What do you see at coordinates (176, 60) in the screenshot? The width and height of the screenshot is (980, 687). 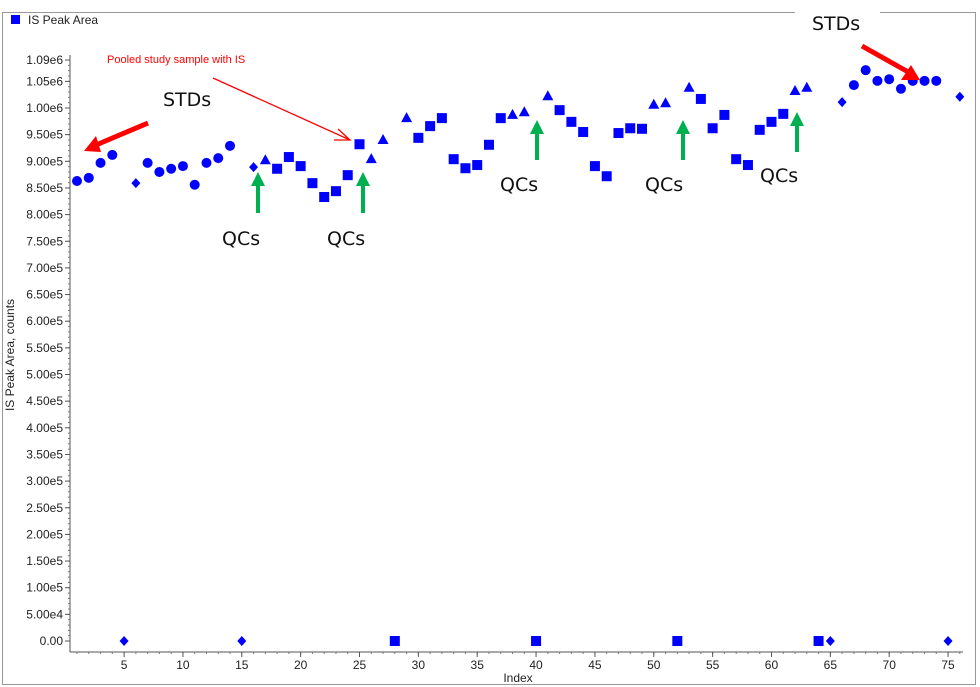 I see `pooled-label: Pooled study sample with IS` at bounding box center [176, 60].